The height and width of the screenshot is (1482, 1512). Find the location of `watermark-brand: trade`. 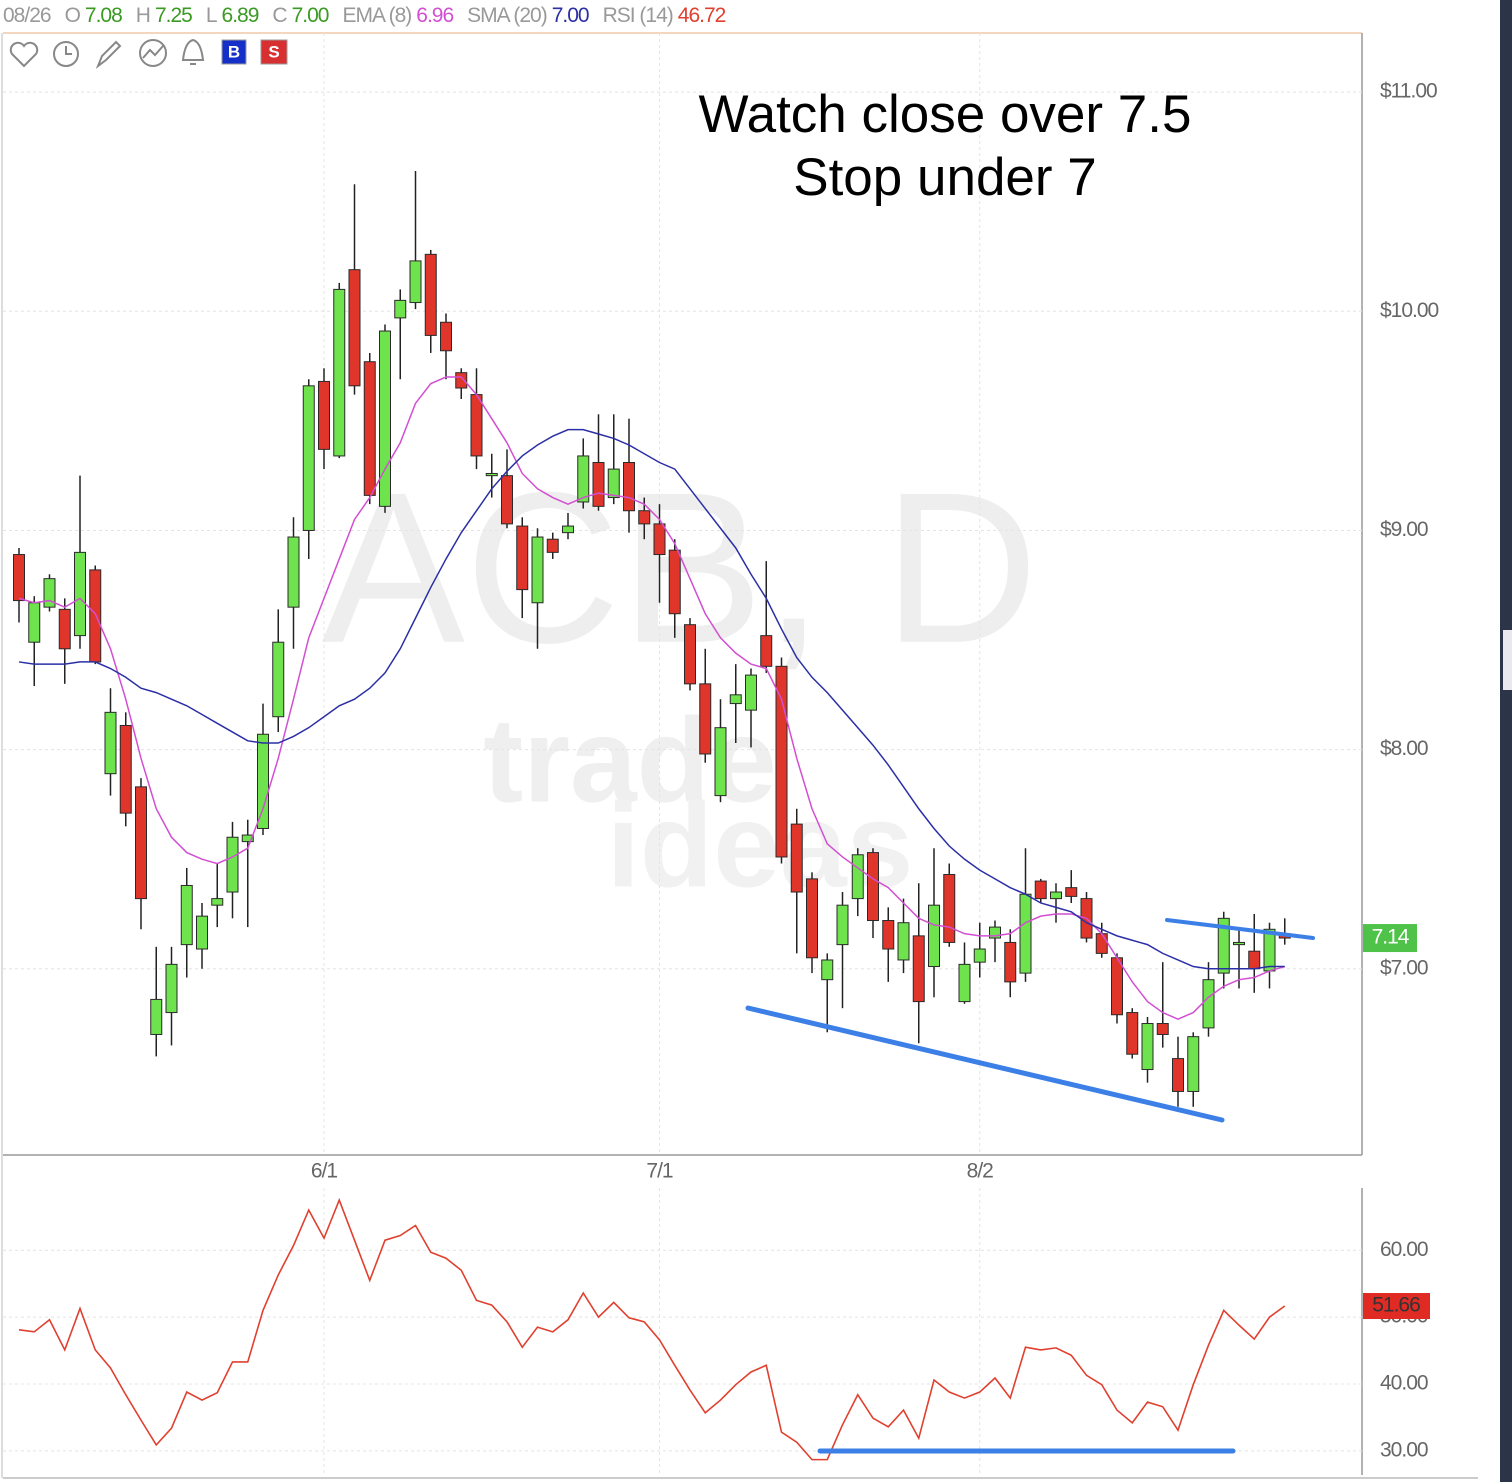

watermark-brand: trade is located at coordinates (629, 761).